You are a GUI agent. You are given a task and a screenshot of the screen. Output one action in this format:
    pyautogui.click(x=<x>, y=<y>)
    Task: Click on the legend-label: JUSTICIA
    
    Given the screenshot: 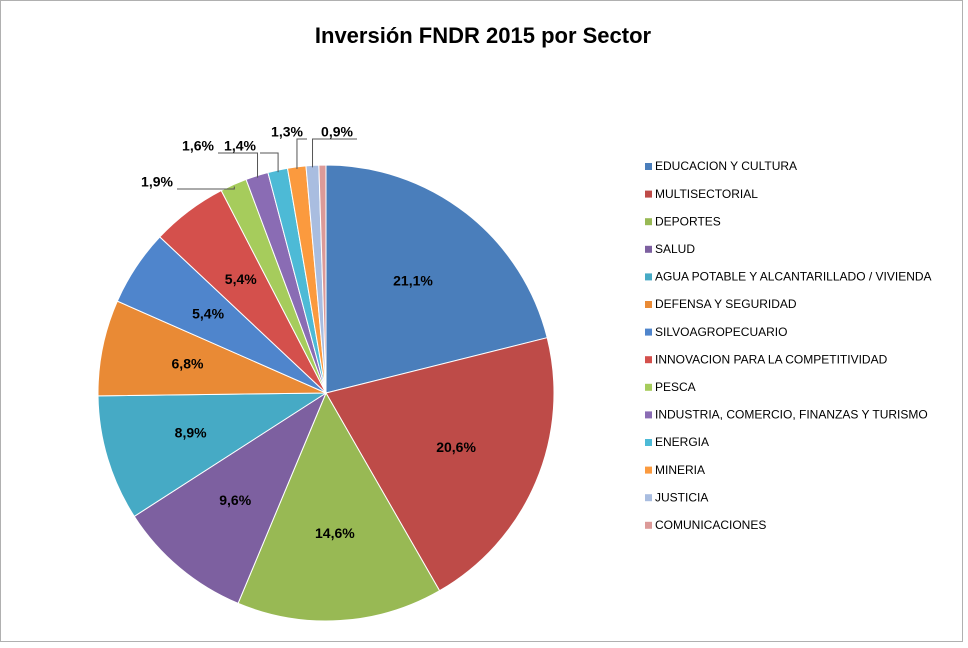 What is the action you would take?
    pyautogui.click(x=681, y=497)
    